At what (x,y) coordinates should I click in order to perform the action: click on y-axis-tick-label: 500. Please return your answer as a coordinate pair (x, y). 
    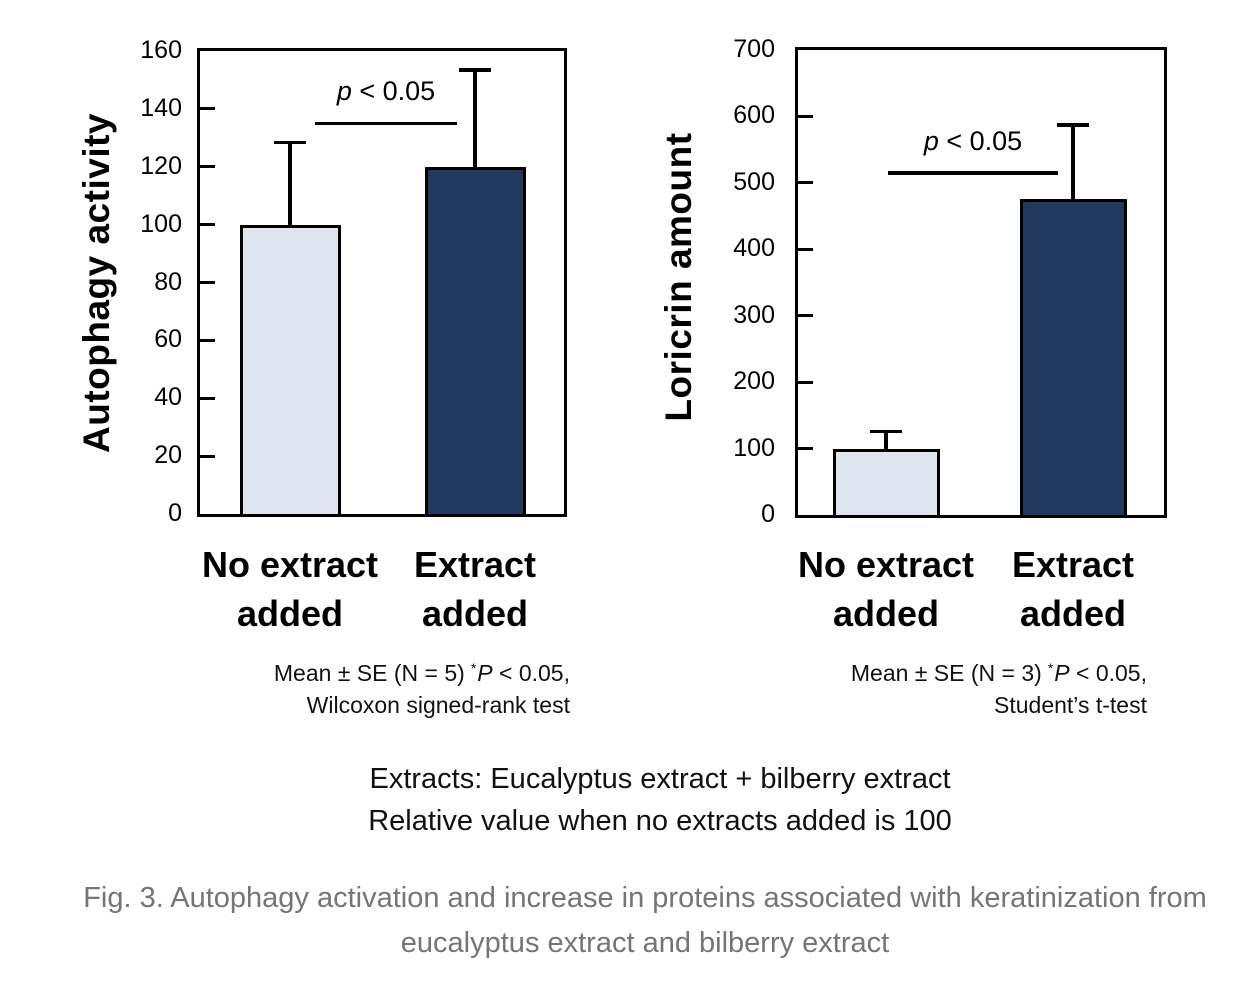
    Looking at the image, I should click on (754, 181).